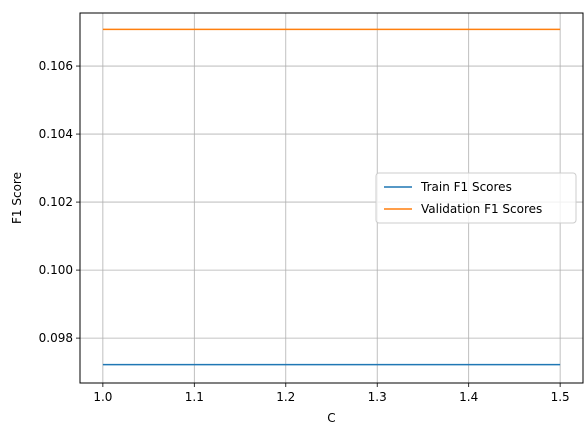 Image resolution: width=588 pixels, height=436 pixels. Describe the element at coordinates (331, 393) in the screenshot. I see `x-axis: 1.0 1.1 1.2 1.3 1.4 1.5` at that location.